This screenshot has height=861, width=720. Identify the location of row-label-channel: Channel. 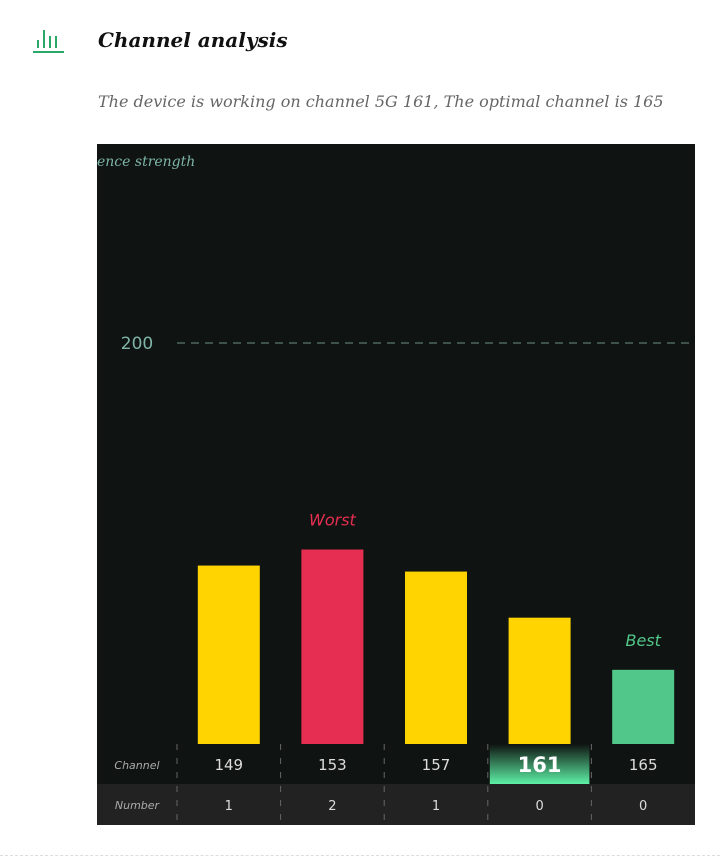
(136, 765).